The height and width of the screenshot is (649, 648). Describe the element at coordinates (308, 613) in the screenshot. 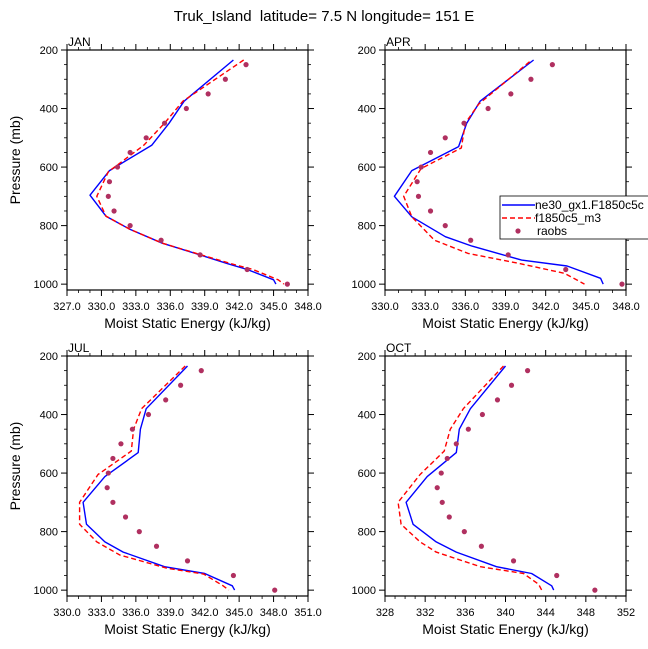

I see `x-tick-label: 351.0` at that location.